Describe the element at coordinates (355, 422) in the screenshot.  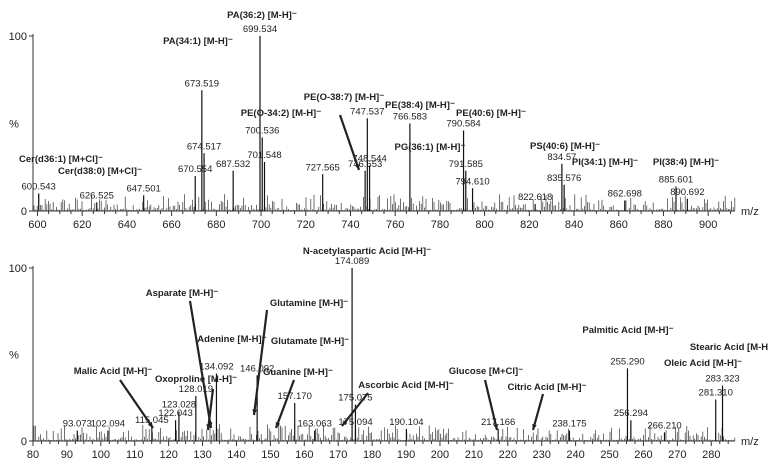
I see `peak-label: 175.094` at that location.